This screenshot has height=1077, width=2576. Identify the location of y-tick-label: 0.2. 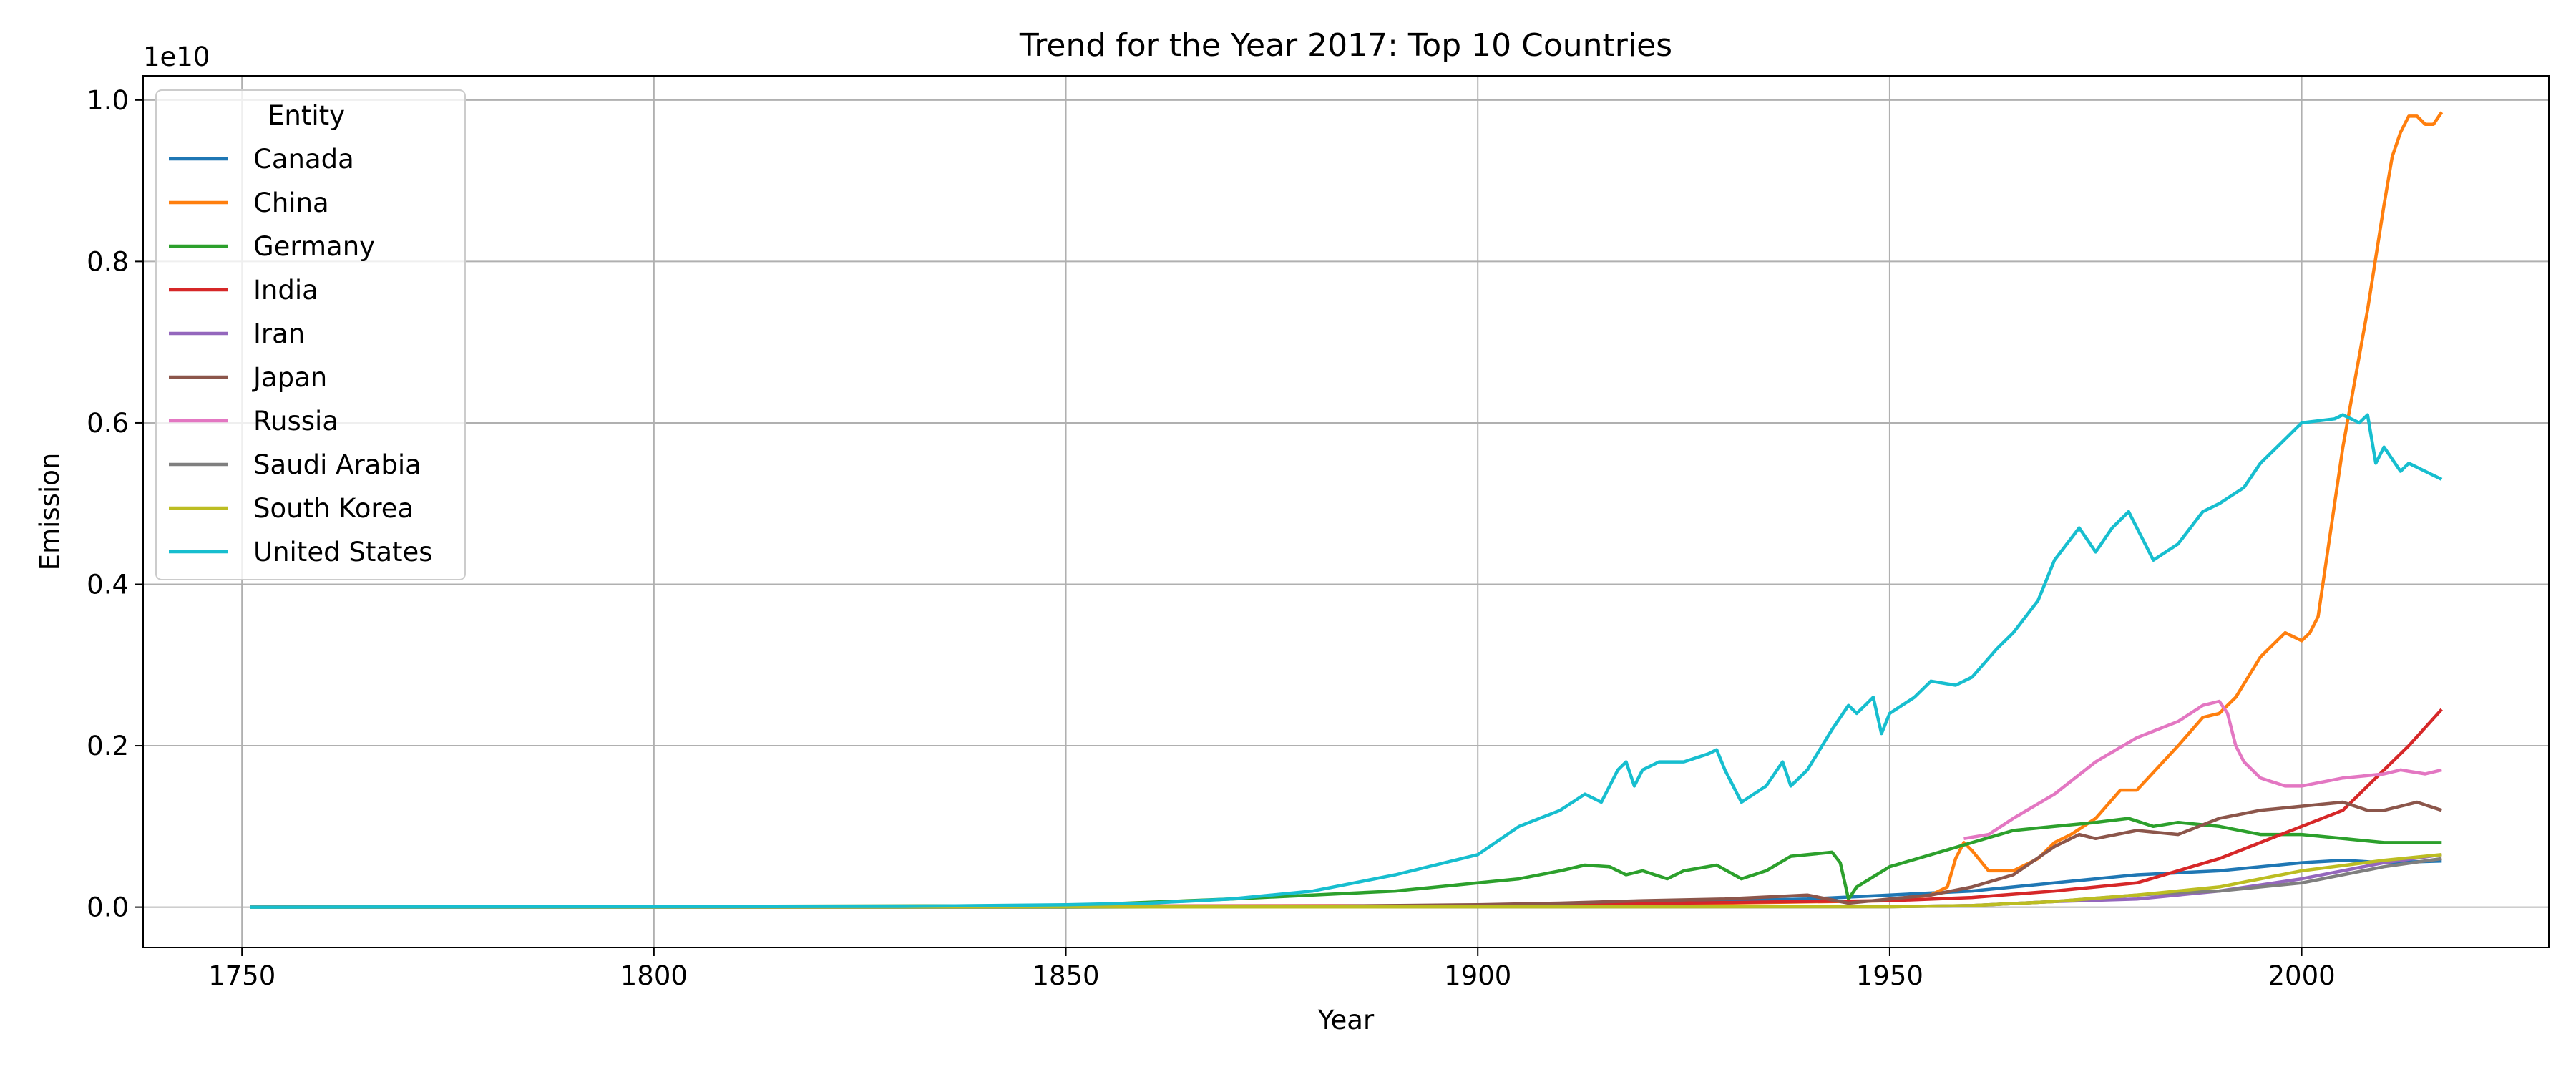
(108, 746).